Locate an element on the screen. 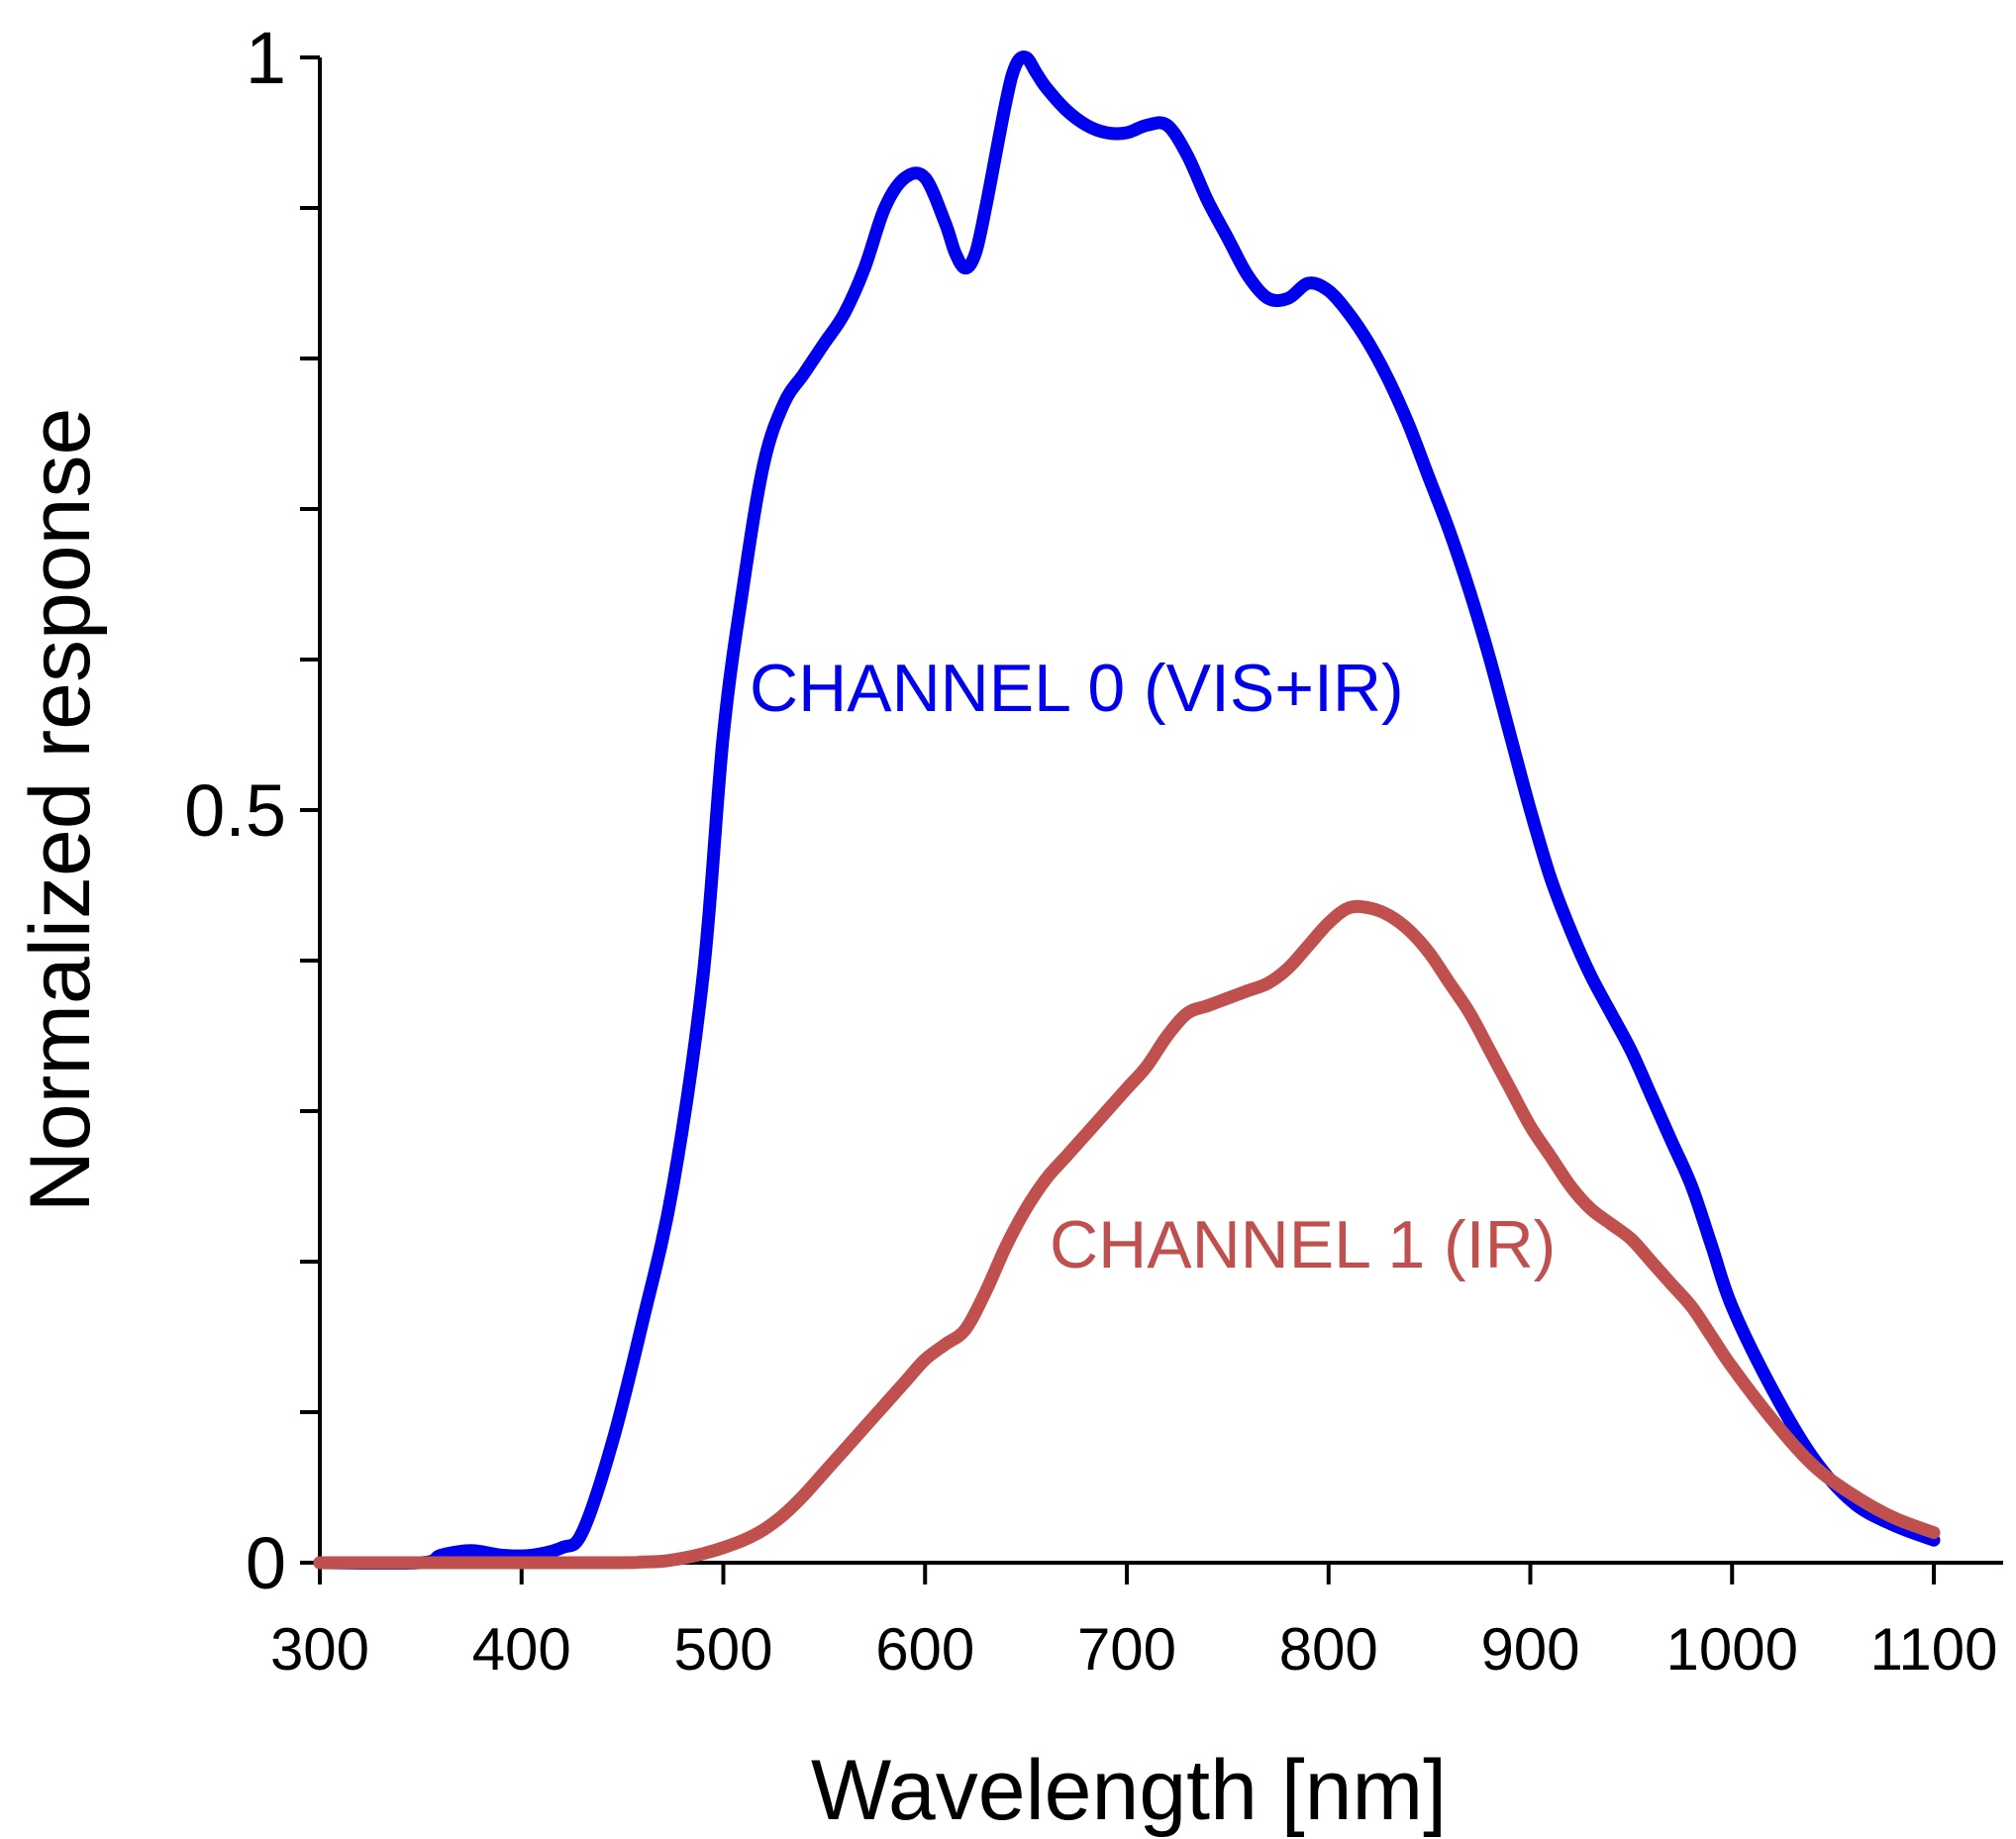  x-tick-label: 300 is located at coordinates (319, 1650).